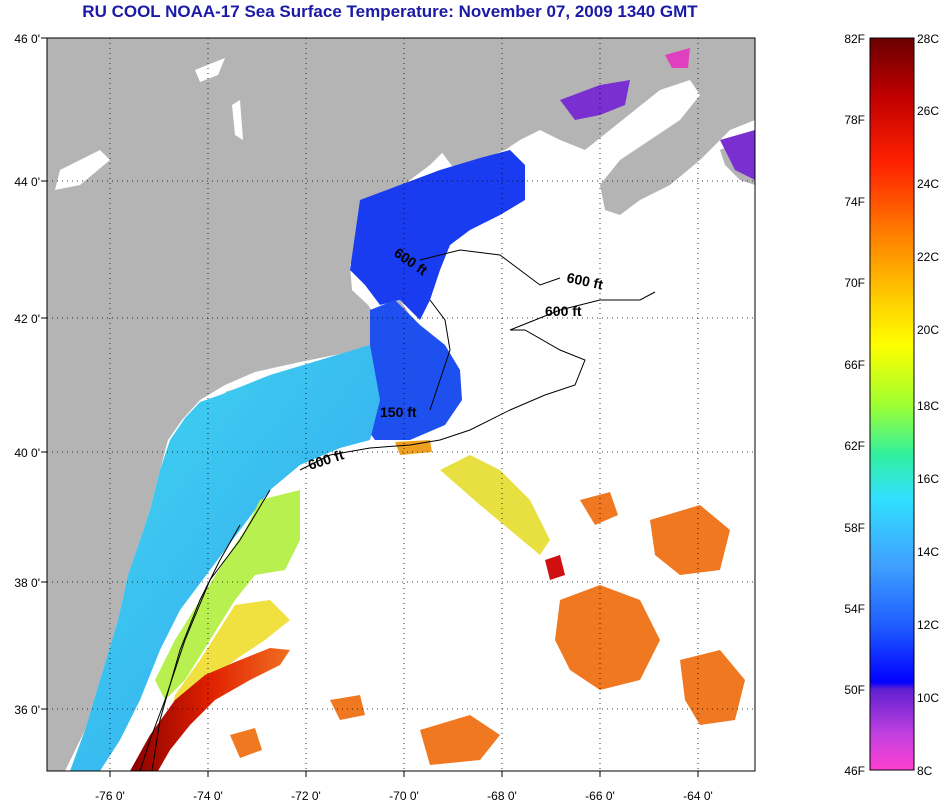 The height and width of the screenshot is (809, 944). What do you see at coordinates (854, 690) in the screenshot?
I see `colorbar-f-label: 50F` at bounding box center [854, 690].